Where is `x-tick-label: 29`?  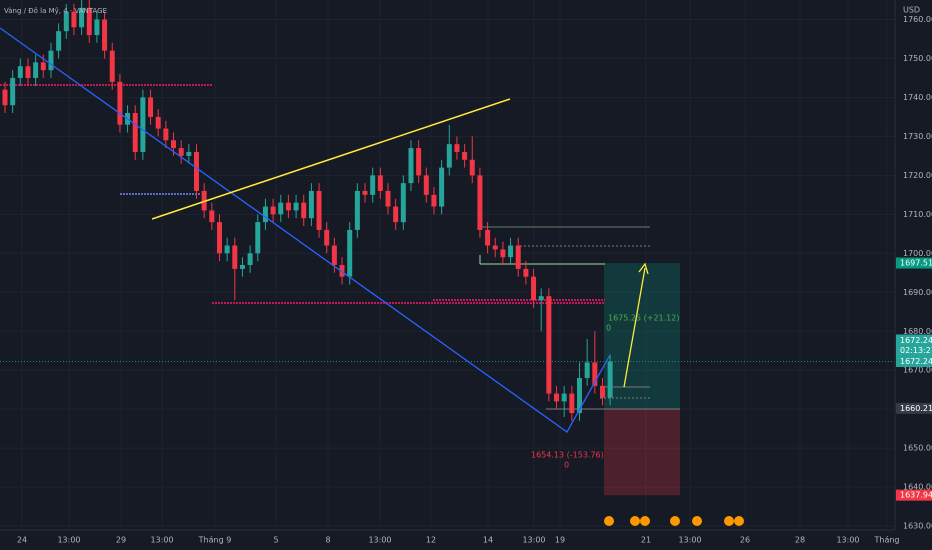 x-tick-label: 29 is located at coordinates (121, 540).